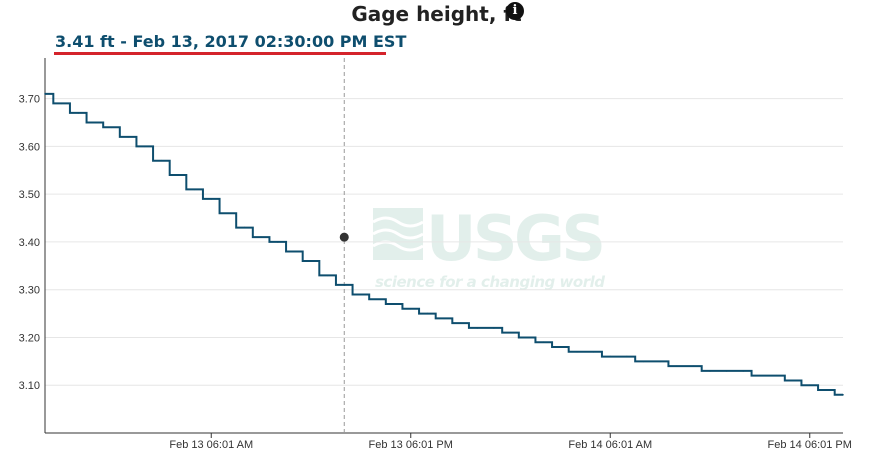  Describe the element at coordinates (411, 445) in the screenshot. I see `x-tick-label: Feb 13 06:01 PM` at that location.